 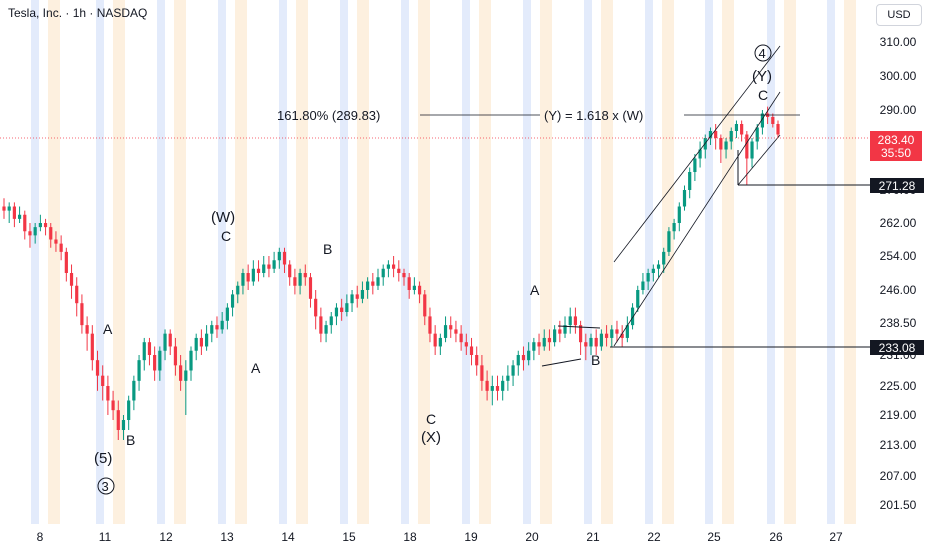 I want to click on channel-lower-line, so click(x=759, y=160).